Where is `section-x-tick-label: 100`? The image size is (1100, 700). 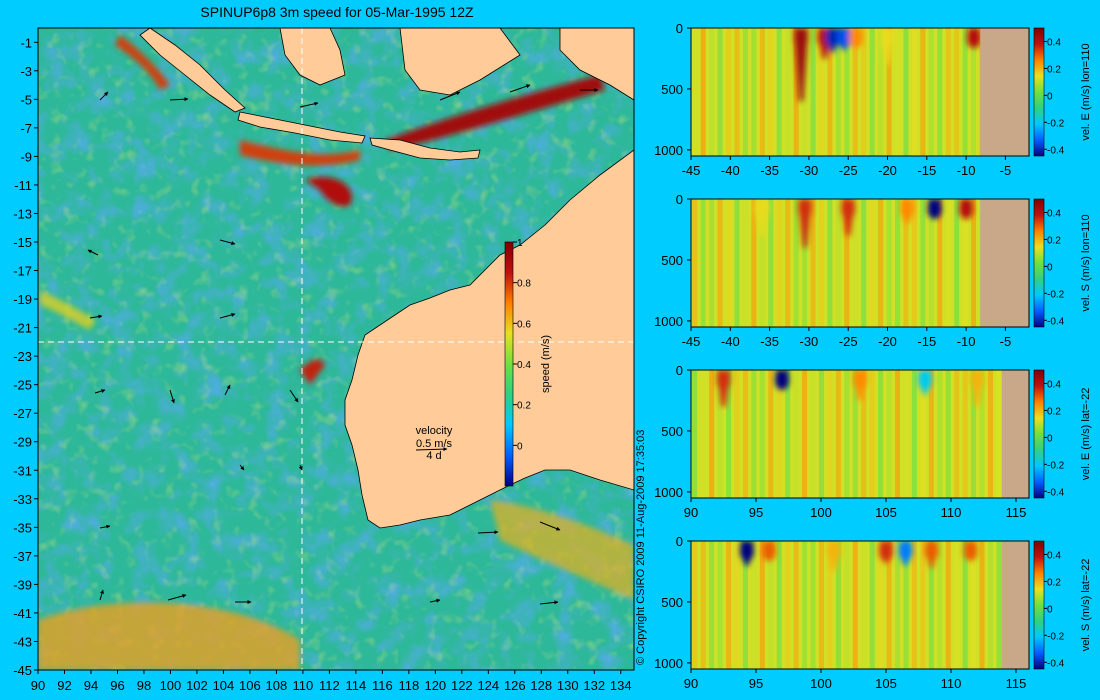
section-x-tick-label: 100 is located at coordinates (821, 512).